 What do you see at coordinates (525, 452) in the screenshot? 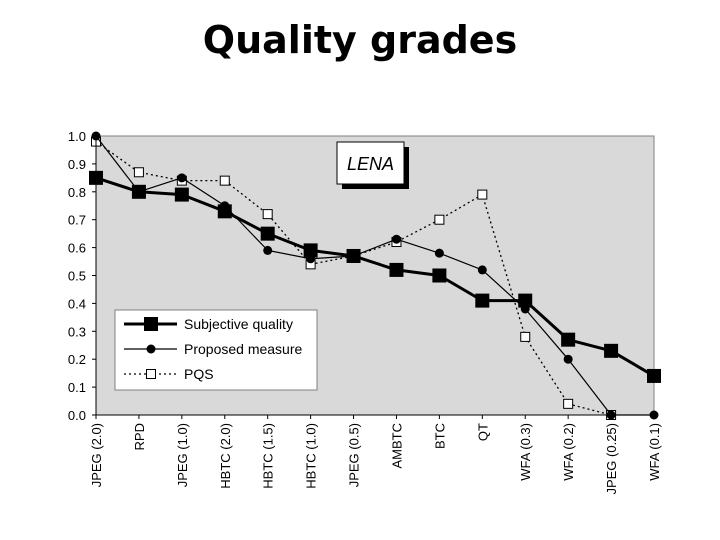
I see `x-tick-label: WFA (0.3)` at bounding box center [525, 452].